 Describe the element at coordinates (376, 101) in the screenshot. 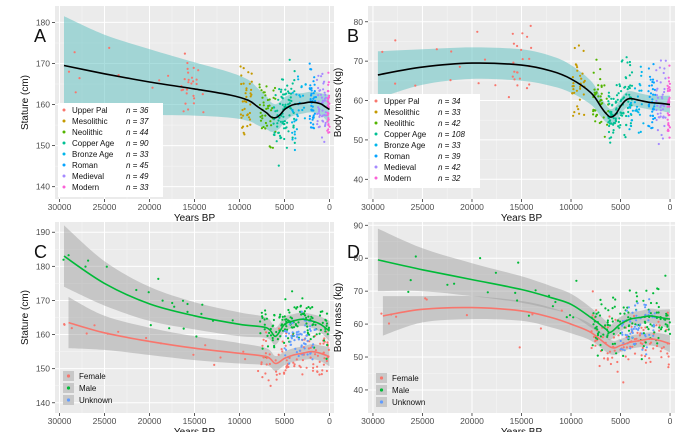

I see `legend-key` at that location.